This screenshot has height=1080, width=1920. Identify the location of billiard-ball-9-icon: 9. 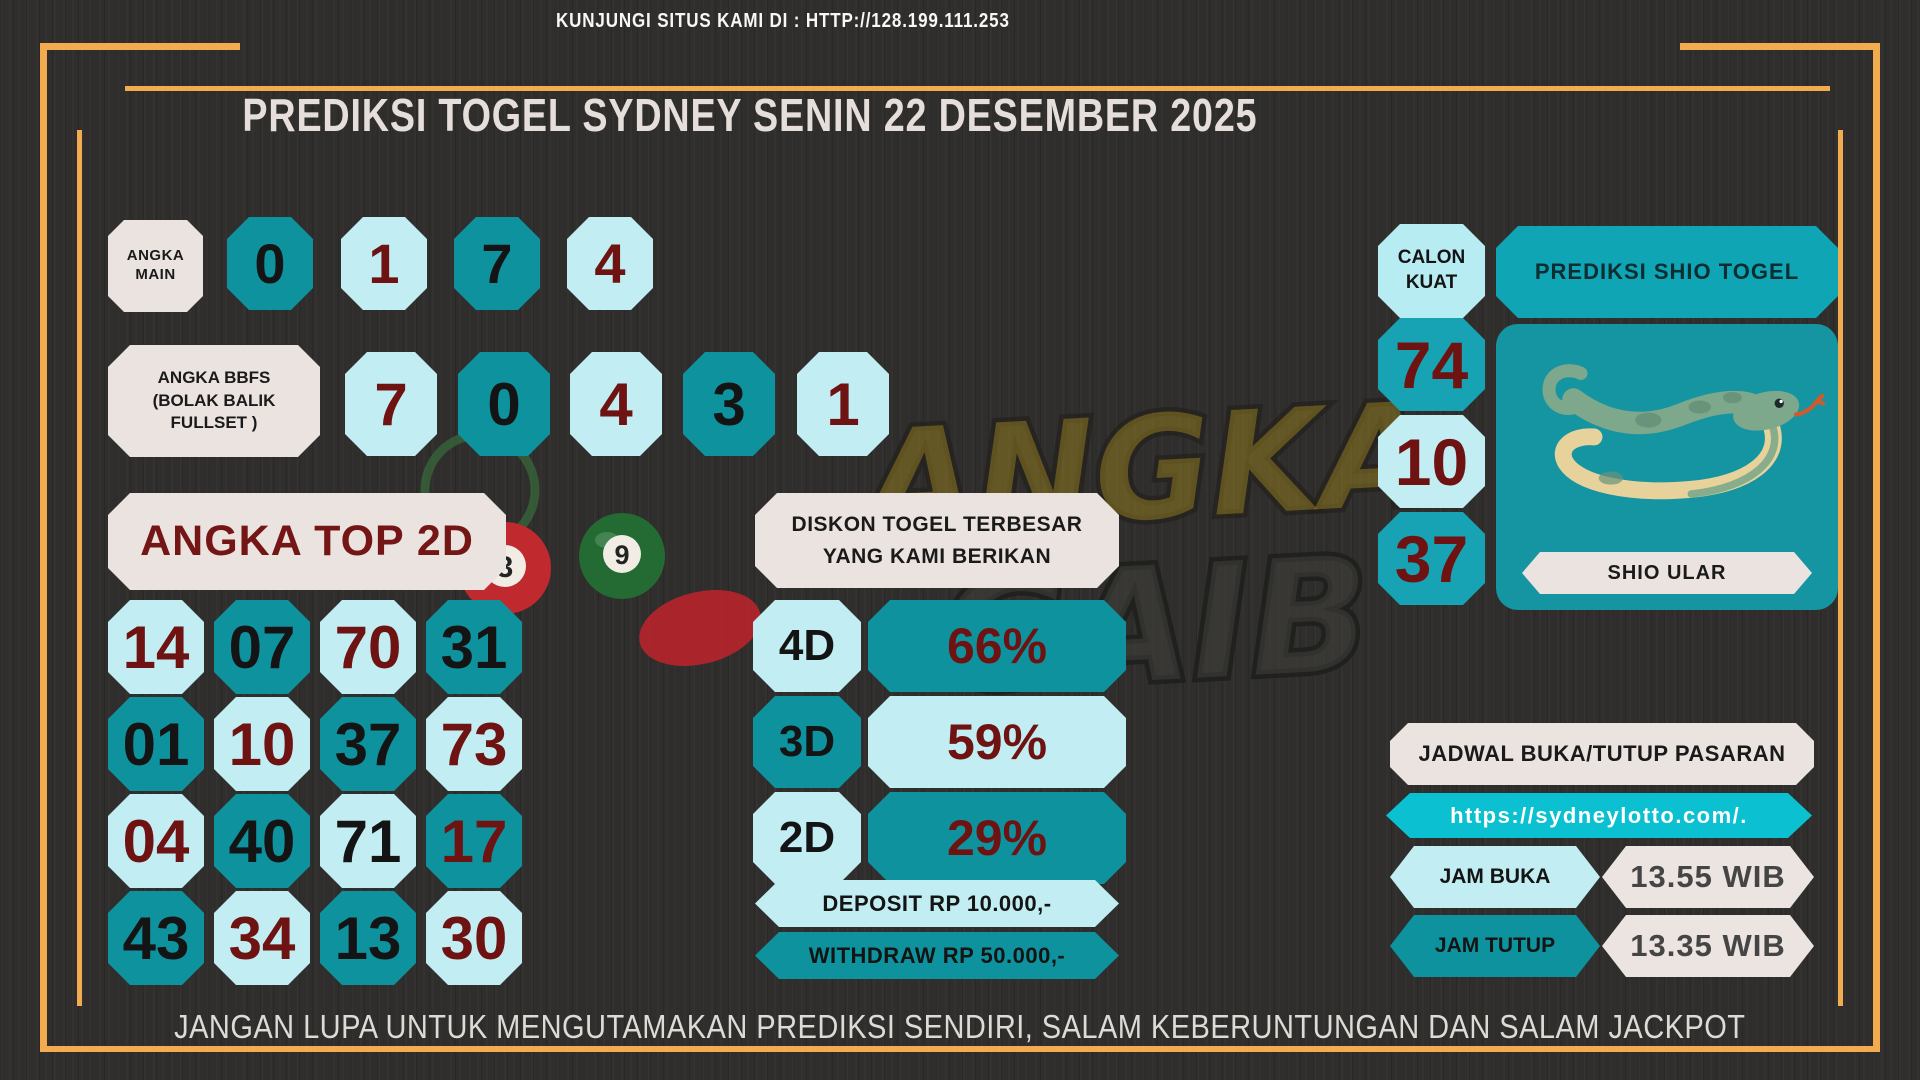
(622, 556).